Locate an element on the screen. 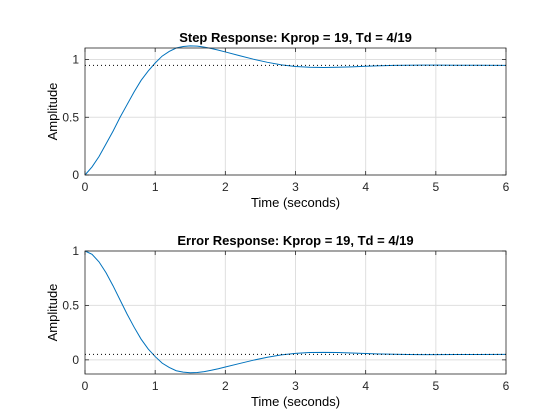 The image size is (560, 420). step-chart-title: Step Response: Kprop = 19, Td = 4/19 is located at coordinates (295, 37).